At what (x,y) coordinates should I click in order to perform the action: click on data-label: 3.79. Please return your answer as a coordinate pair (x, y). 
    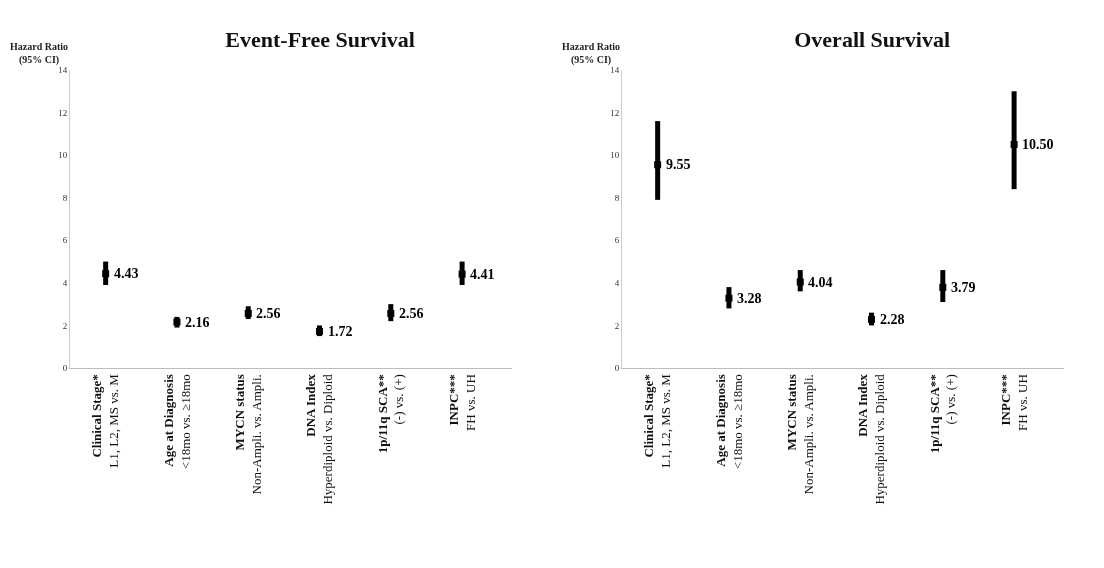
    Looking at the image, I should click on (963, 287).